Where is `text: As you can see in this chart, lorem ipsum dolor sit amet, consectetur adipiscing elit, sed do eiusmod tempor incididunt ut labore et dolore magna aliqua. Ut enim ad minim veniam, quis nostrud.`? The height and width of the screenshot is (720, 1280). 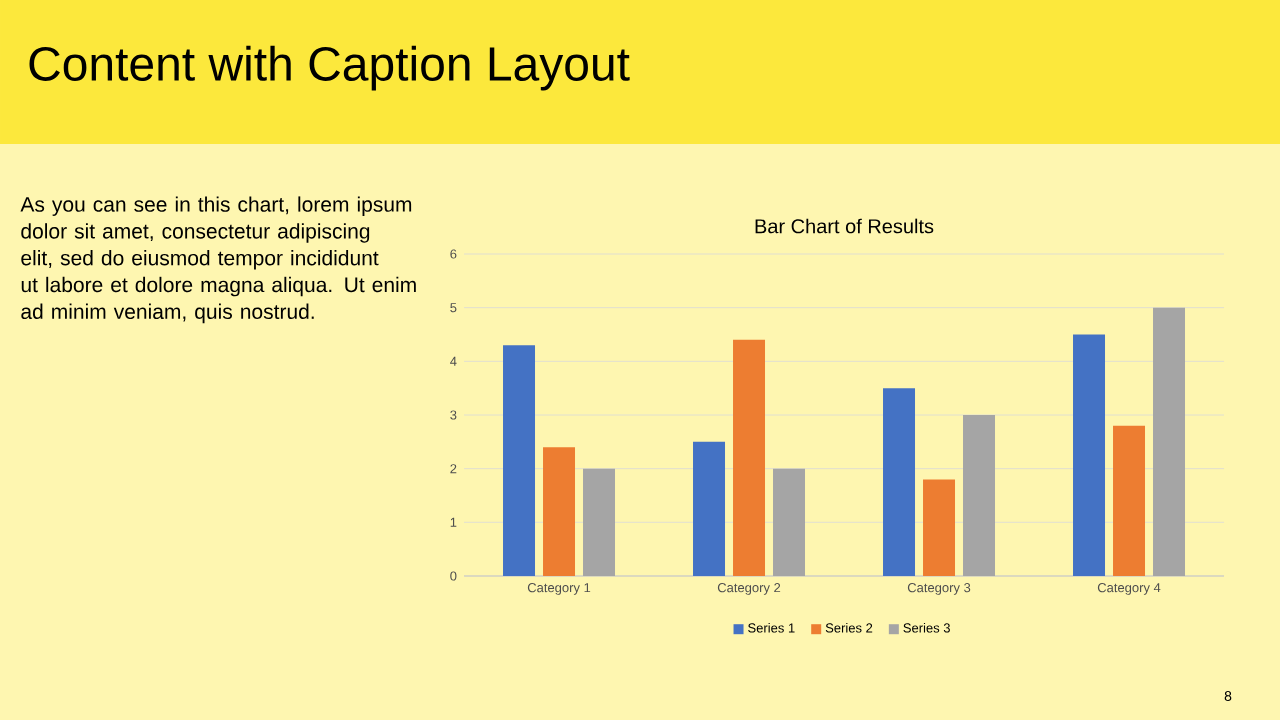 text: As you can see in this chart, lorem ipsum dolor sit amet, consectetur adipiscing elit, sed do eiusmod tempor incididunt ut labore et dolore magna aliqua. Ut enim ad minim veniam, quis nostrud. is located at coordinates (218, 260).